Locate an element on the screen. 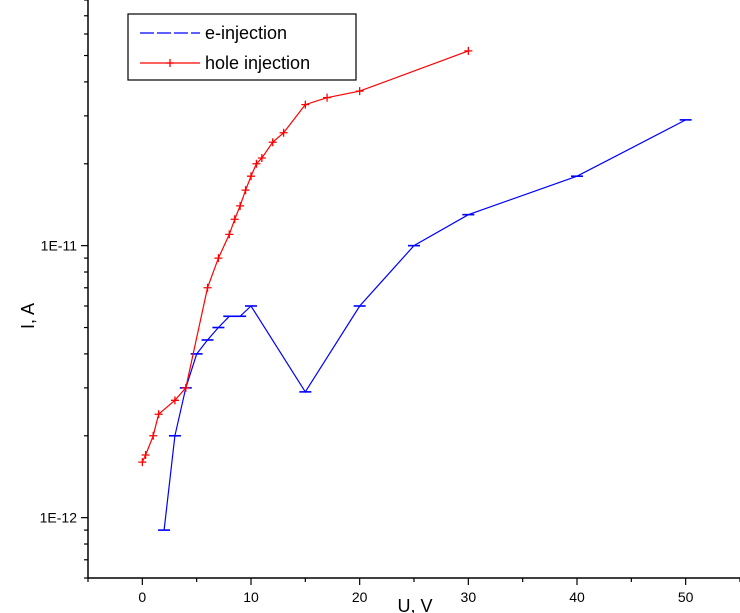 The height and width of the screenshot is (613, 740). legend-label: hole injection is located at coordinates (257, 63).